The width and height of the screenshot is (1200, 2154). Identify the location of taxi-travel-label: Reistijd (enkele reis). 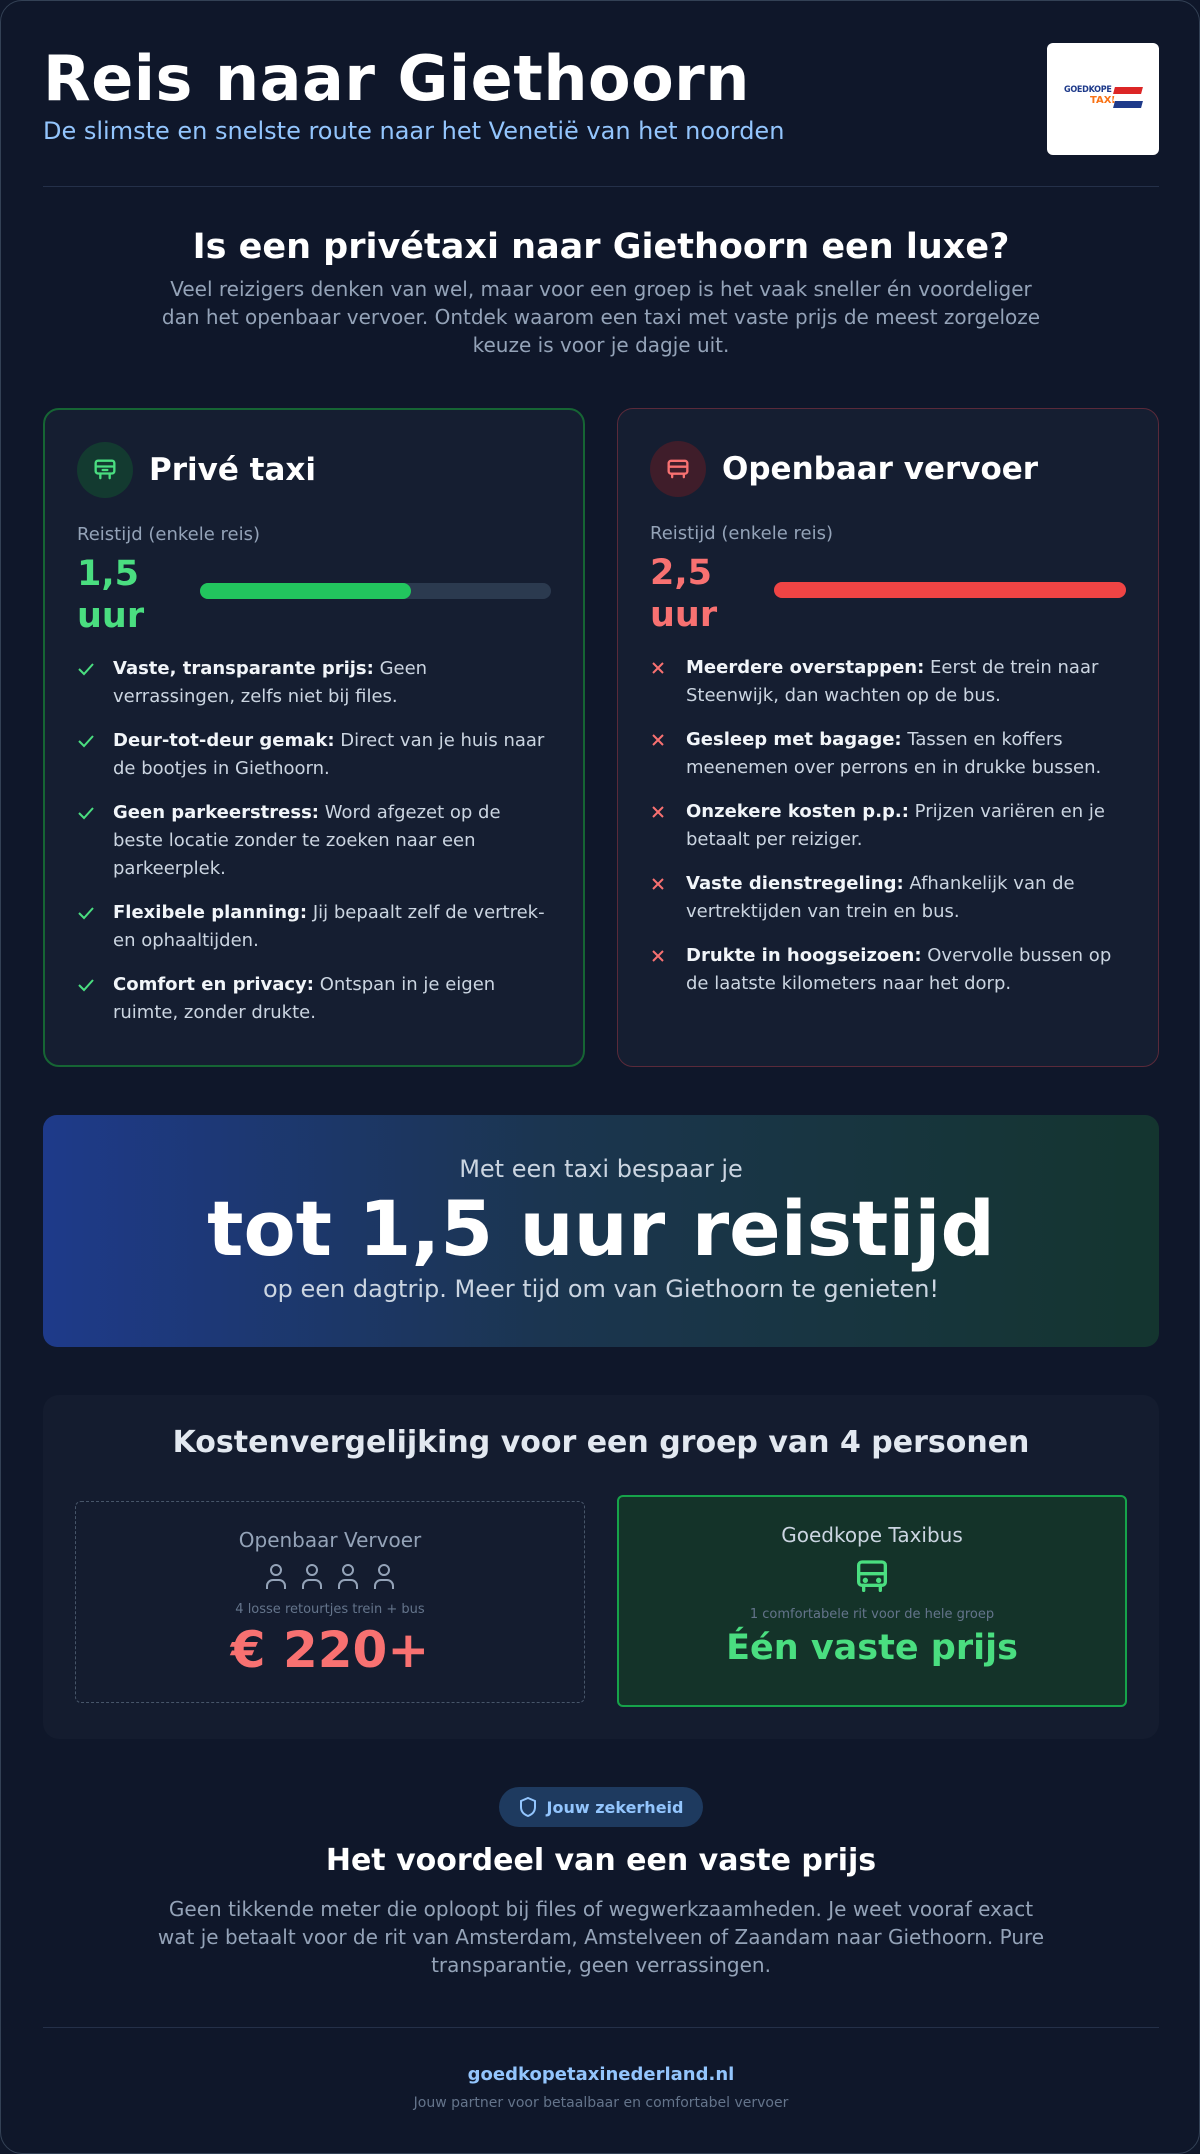
(168, 534).